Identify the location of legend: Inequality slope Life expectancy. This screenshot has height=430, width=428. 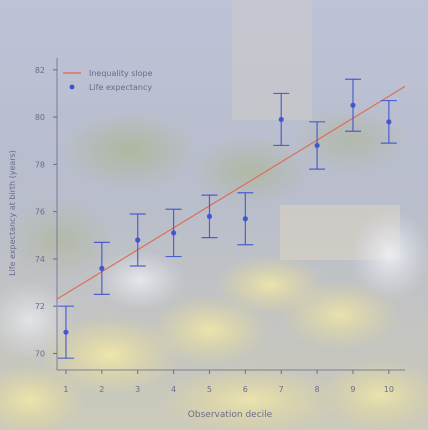
(108, 80).